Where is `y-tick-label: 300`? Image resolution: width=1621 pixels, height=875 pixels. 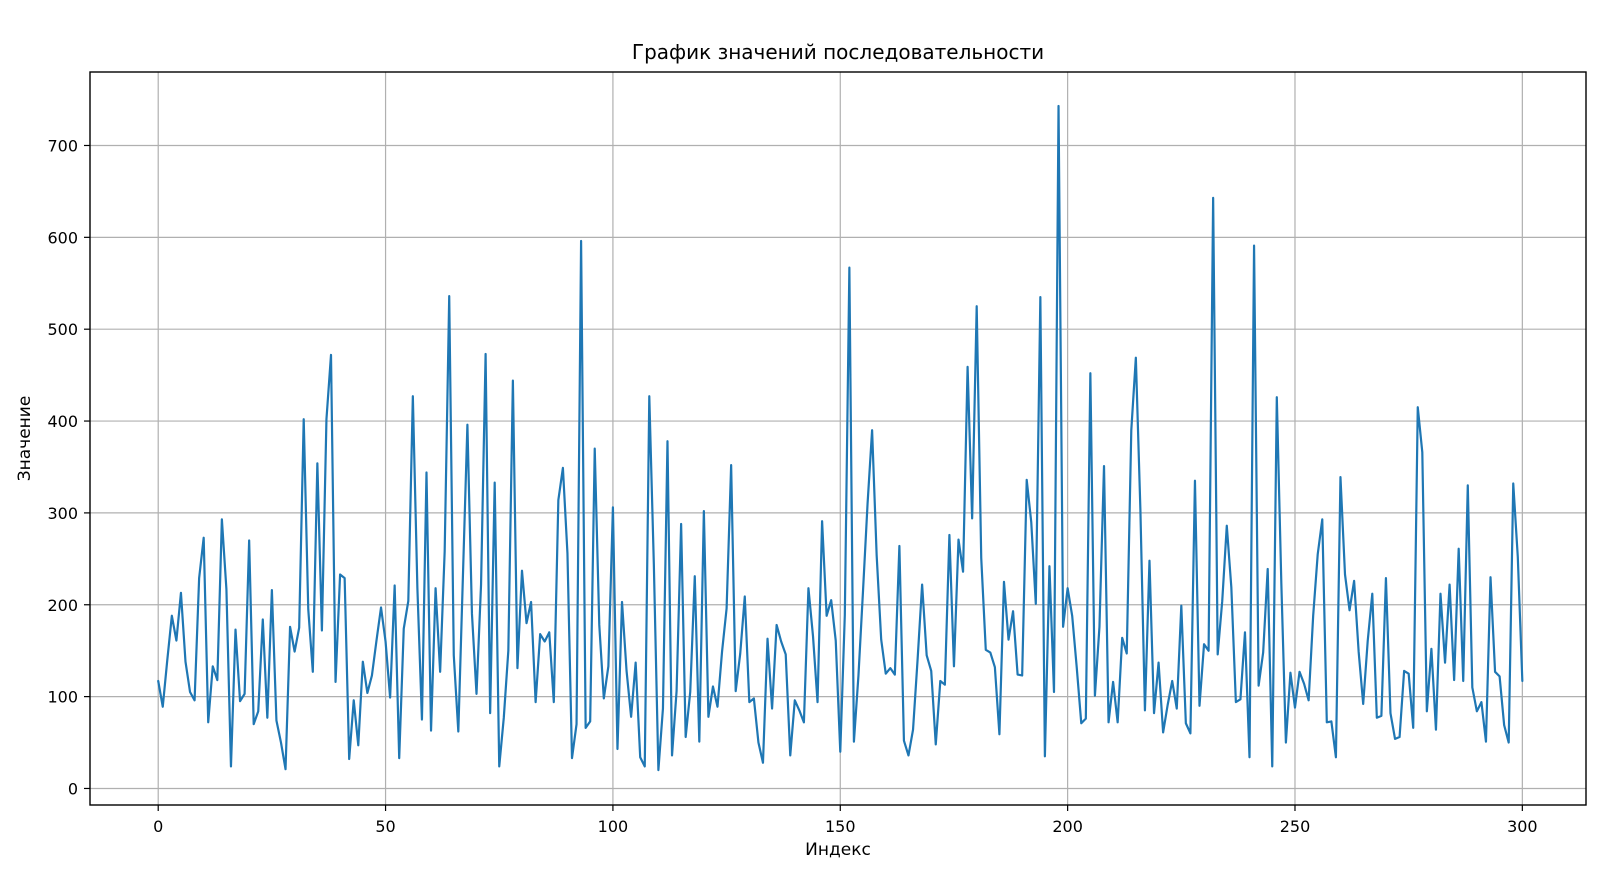
y-tick-label: 300 is located at coordinates (62, 513).